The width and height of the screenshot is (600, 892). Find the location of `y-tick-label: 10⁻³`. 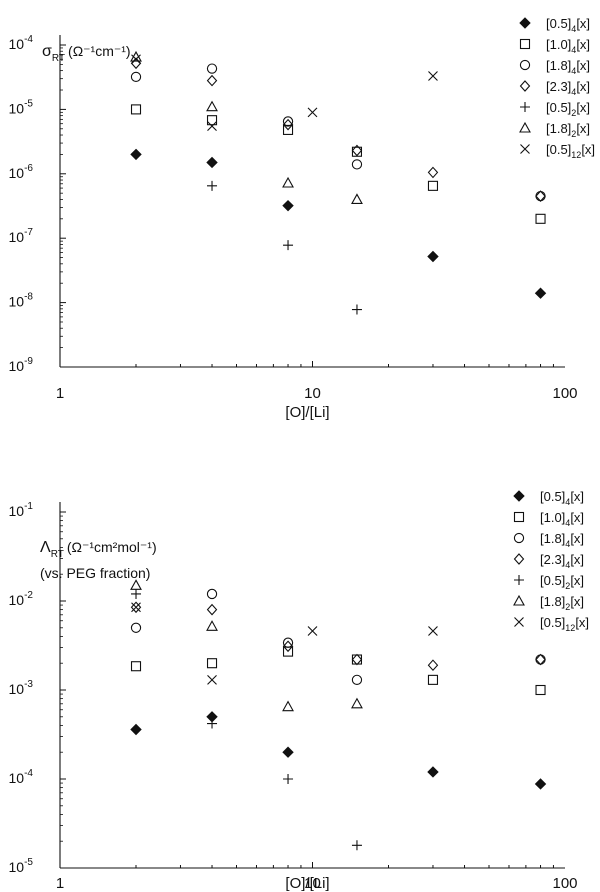

y-tick-label: 10⁻³ is located at coordinates (21, 688).